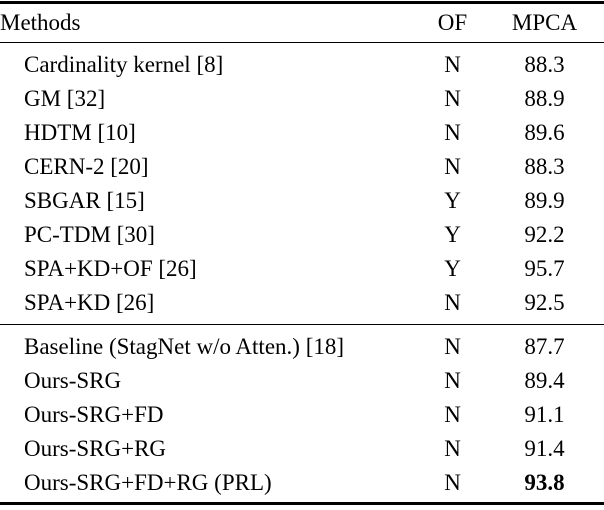 Image resolution: width=604 pixels, height=510 pixels. Describe the element at coordinates (544, 302) in the screenshot. I see `mpca-cell: 92.5` at that location.